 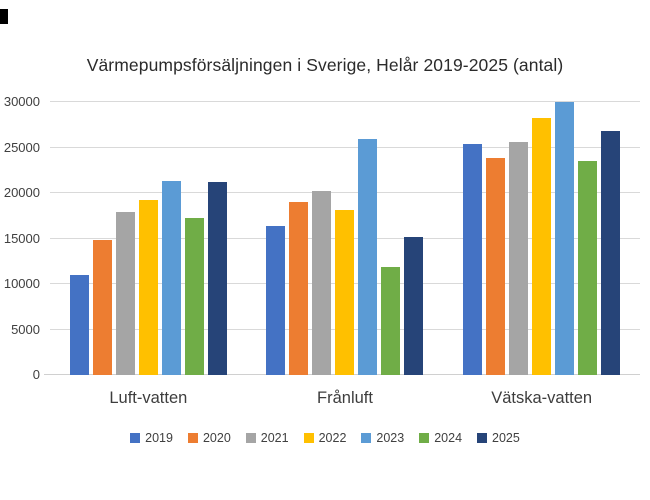 I want to click on legend-label: 2022, so click(x=332, y=438).